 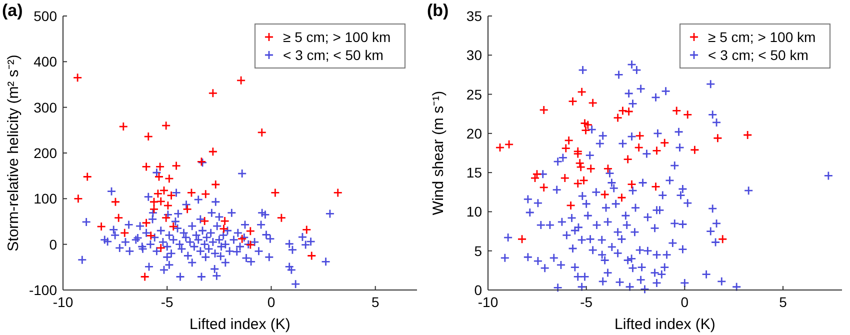 I want to click on y-tick-label: 35, so click(x=474, y=16).